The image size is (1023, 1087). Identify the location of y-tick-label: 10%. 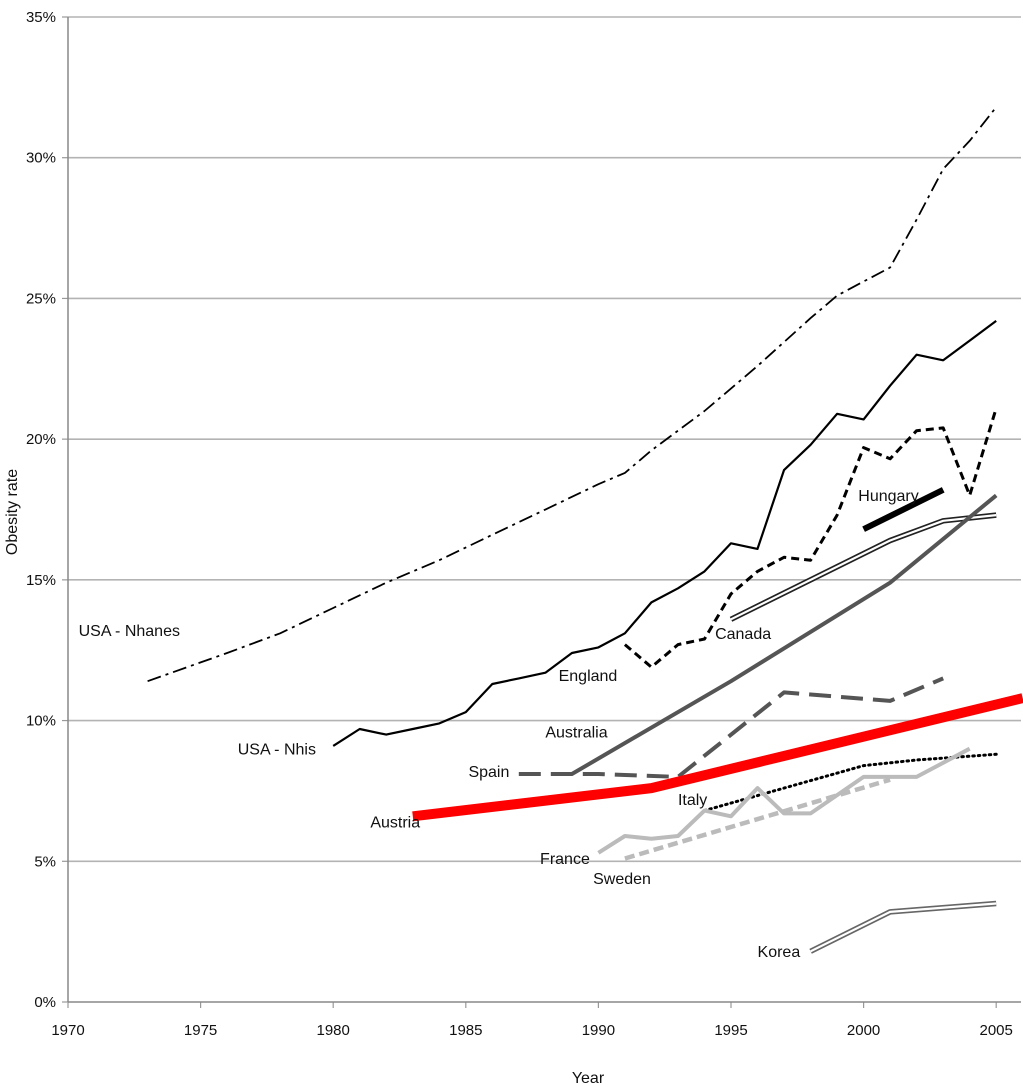
(41, 721).